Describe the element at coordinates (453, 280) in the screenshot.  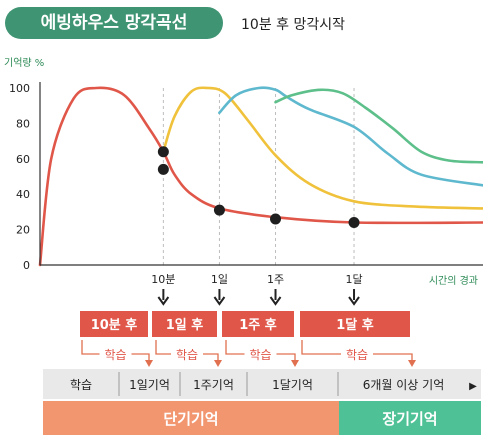
I see `x-axis-label: 시간의 경과` at that location.